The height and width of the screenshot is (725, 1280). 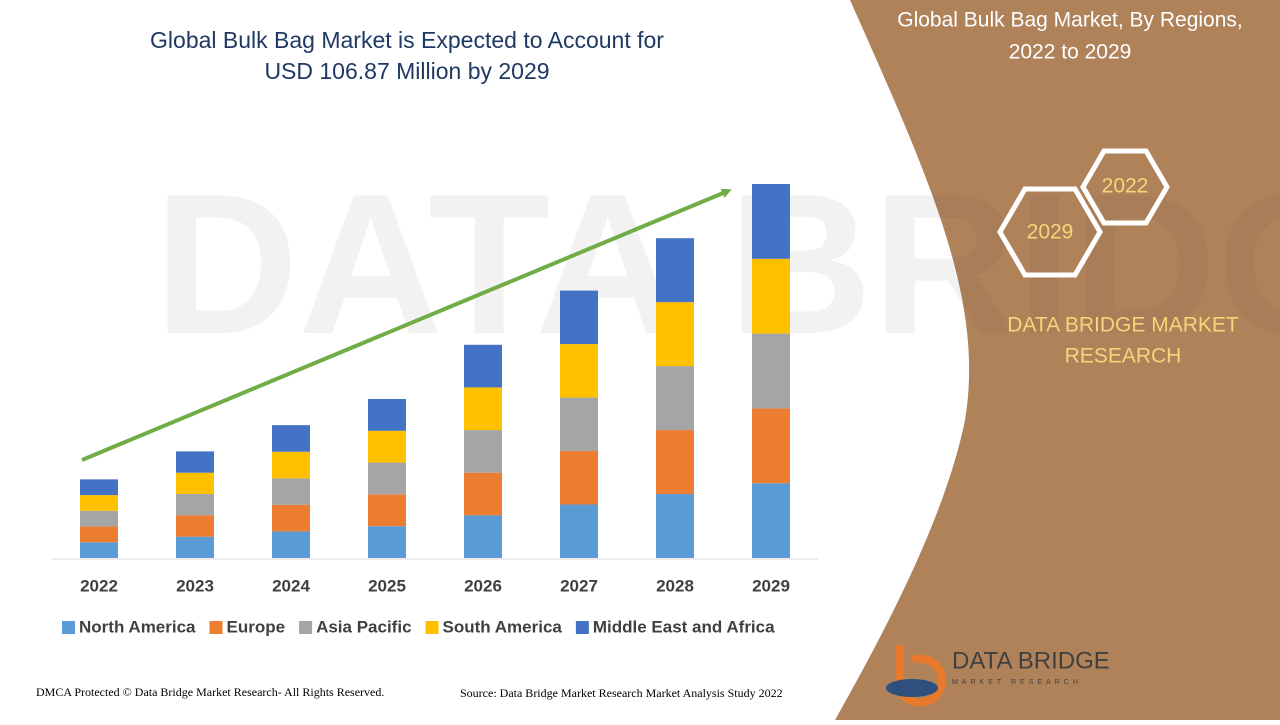 What do you see at coordinates (99, 585) in the screenshot?
I see `x-tick-label: 2022` at bounding box center [99, 585].